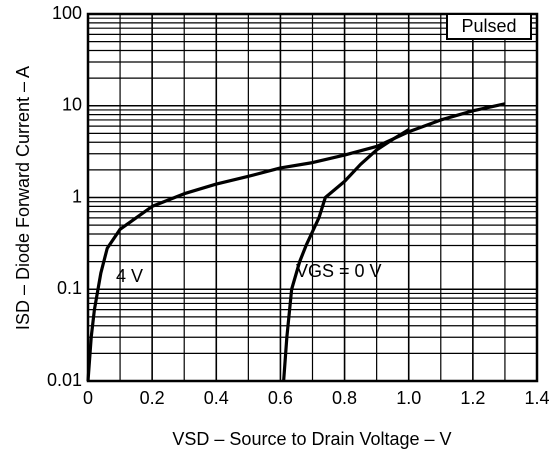 This screenshot has width=556, height=452. I want to click on y-tick-label: 100, so click(67, 13).